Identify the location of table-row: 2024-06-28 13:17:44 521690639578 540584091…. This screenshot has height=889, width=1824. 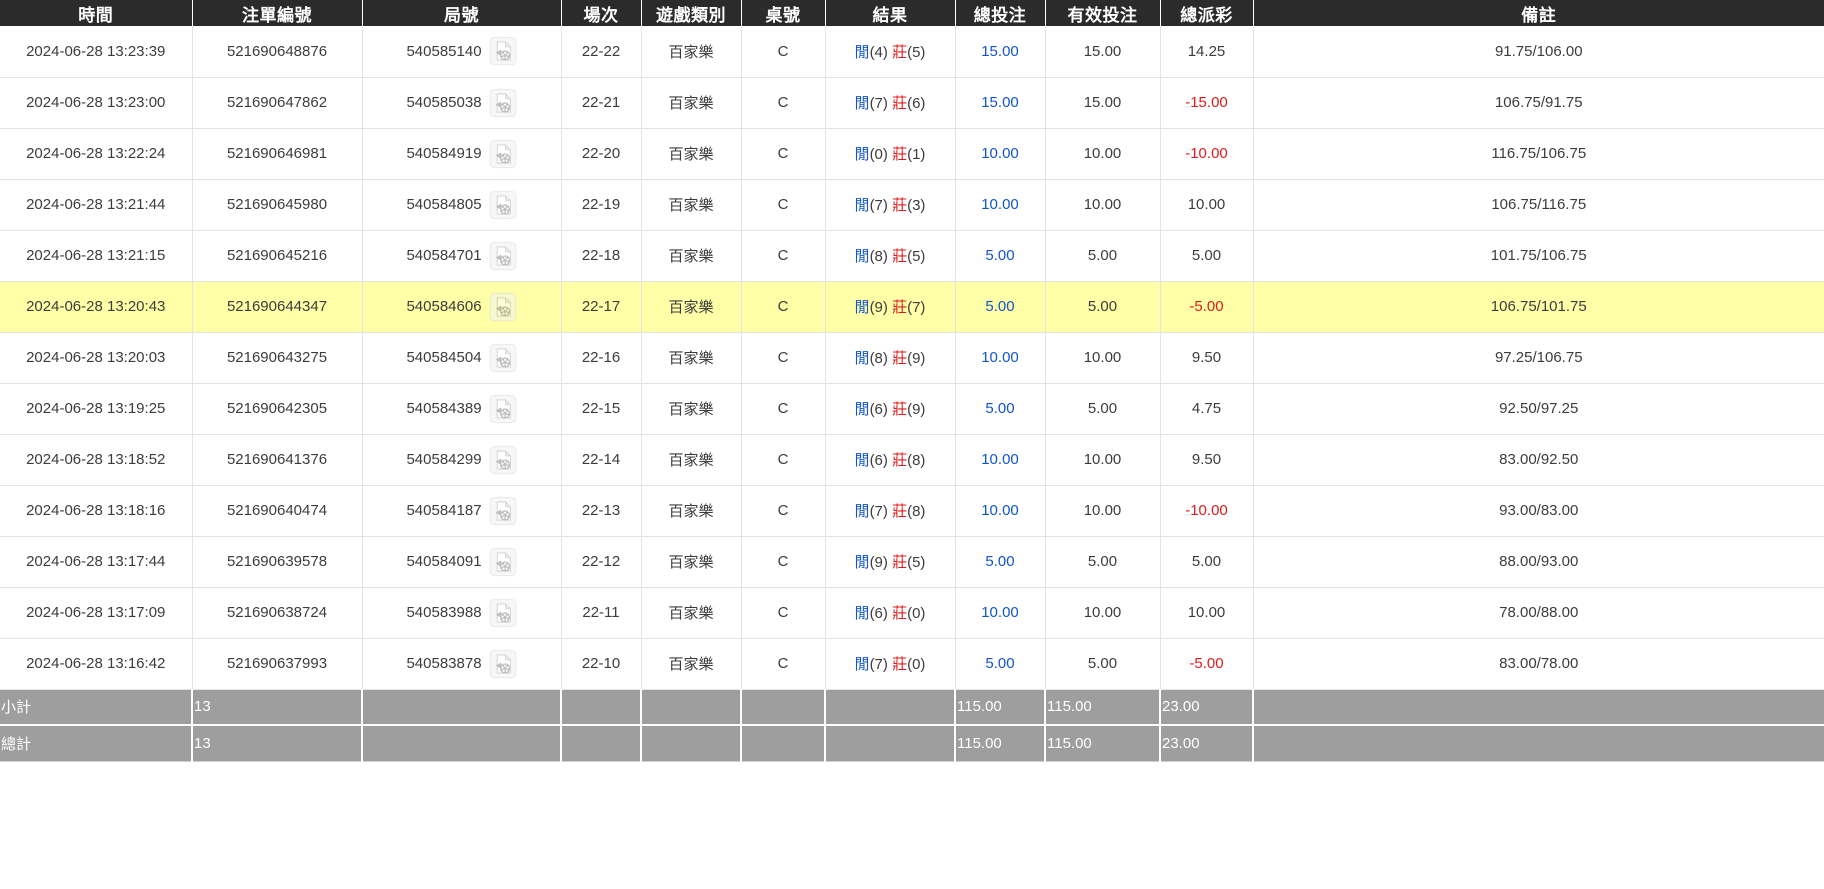
(912, 562).